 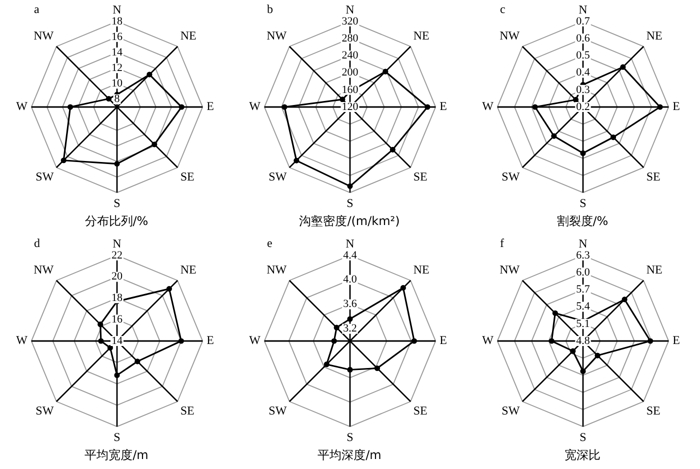 I want to click on y-tick-label: 4.0, so click(x=350, y=280).